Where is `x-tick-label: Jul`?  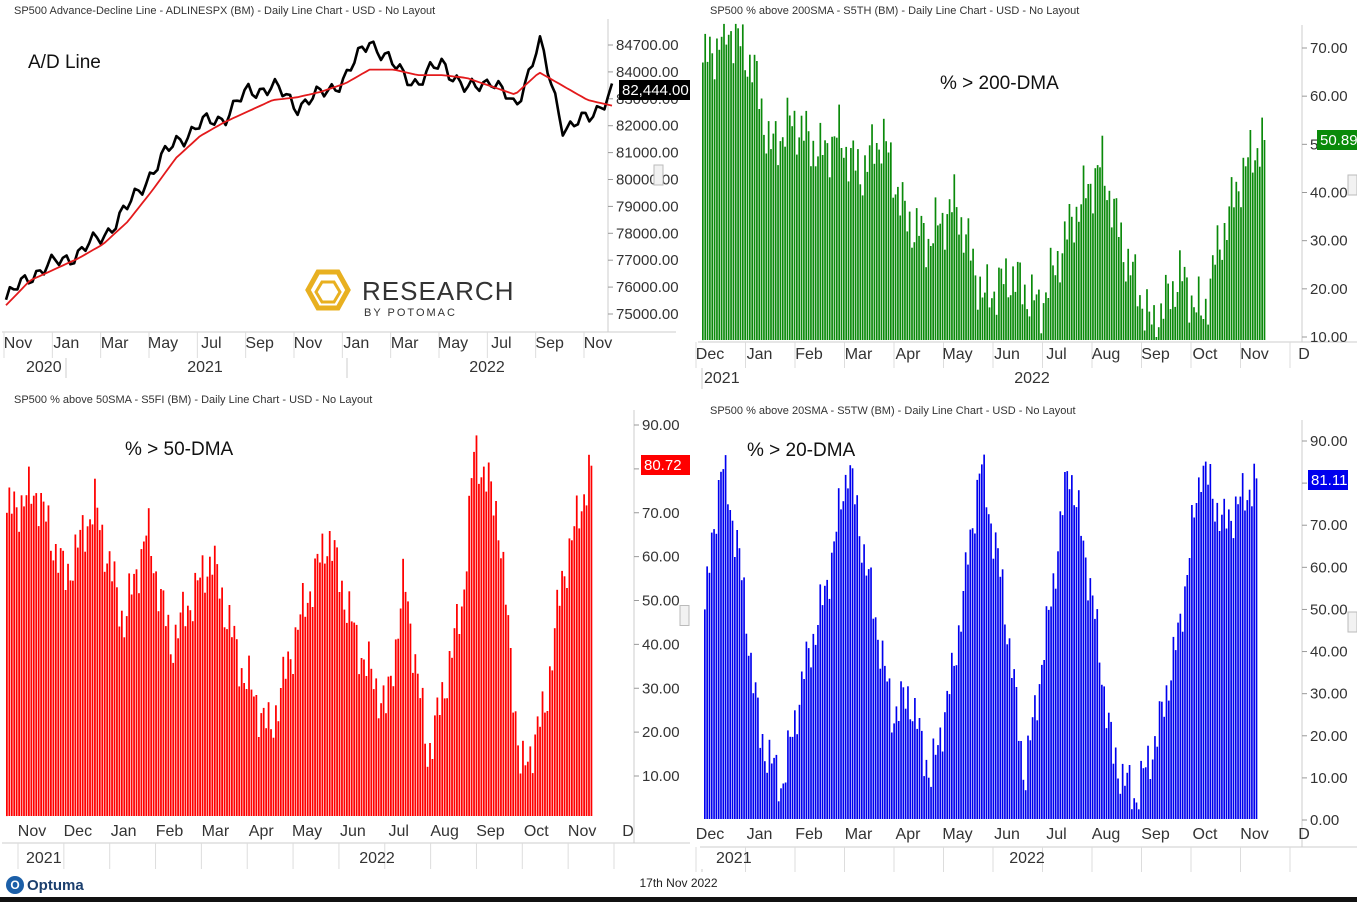
x-tick-label: Jul is located at coordinates (399, 831).